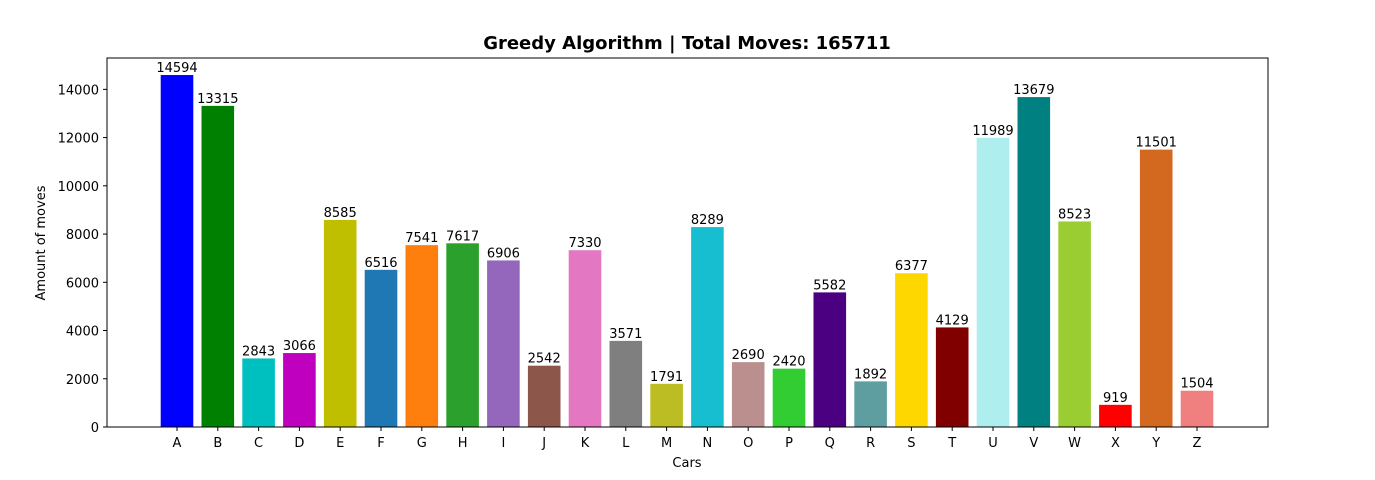 Image resolution: width=1375 pixels, height=480 pixels. I want to click on x-tick-label-f: F, so click(380, 443).